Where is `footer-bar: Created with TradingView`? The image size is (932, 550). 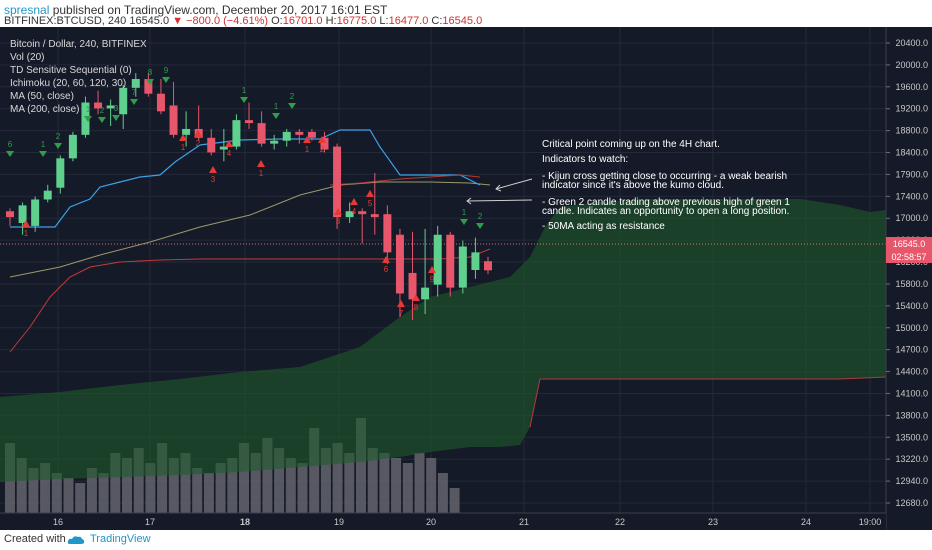
footer-bar: Created with TradingView is located at coordinates (466, 540).